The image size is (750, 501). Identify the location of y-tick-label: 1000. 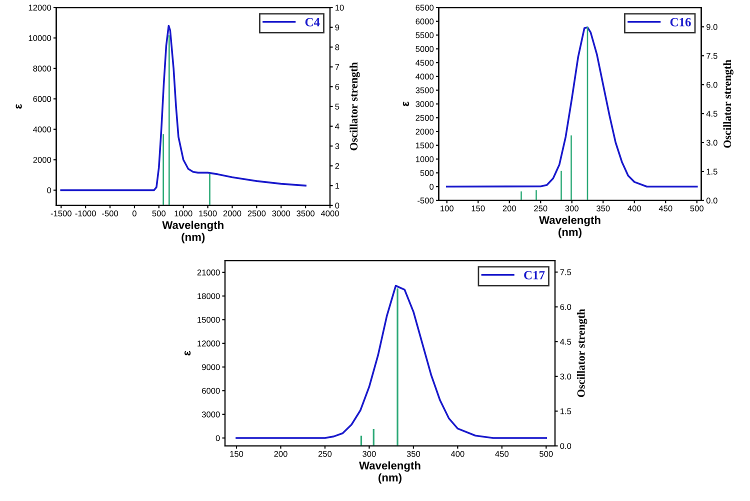
(425, 159).